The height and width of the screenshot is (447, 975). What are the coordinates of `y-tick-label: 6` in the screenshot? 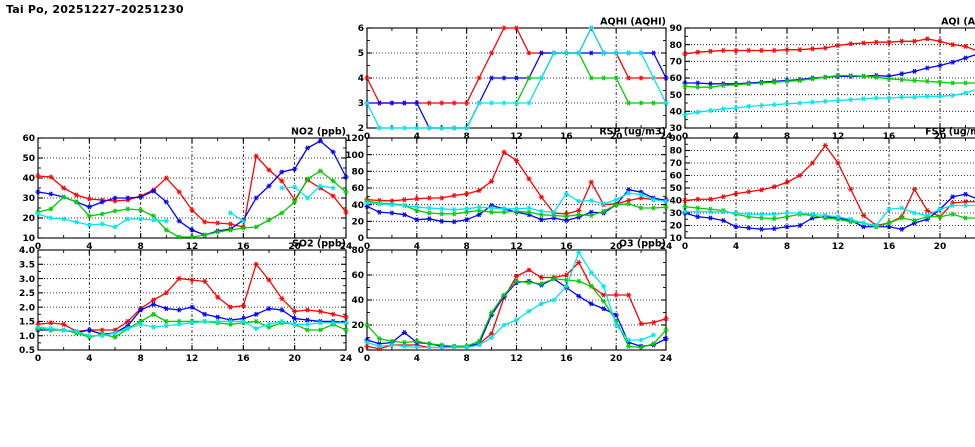 It's located at (361, 29).